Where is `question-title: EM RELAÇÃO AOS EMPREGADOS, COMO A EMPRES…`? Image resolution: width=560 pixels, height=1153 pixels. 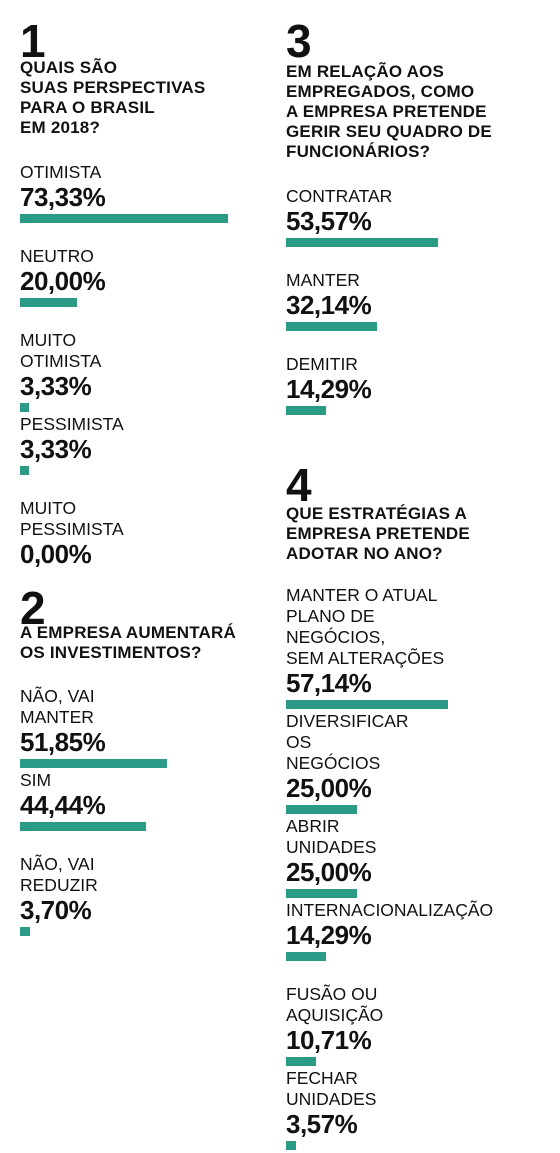 question-title: EM RELAÇÃO AOS EMPREGADOS, COMO A EMPRES… is located at coordinates (389, 111).